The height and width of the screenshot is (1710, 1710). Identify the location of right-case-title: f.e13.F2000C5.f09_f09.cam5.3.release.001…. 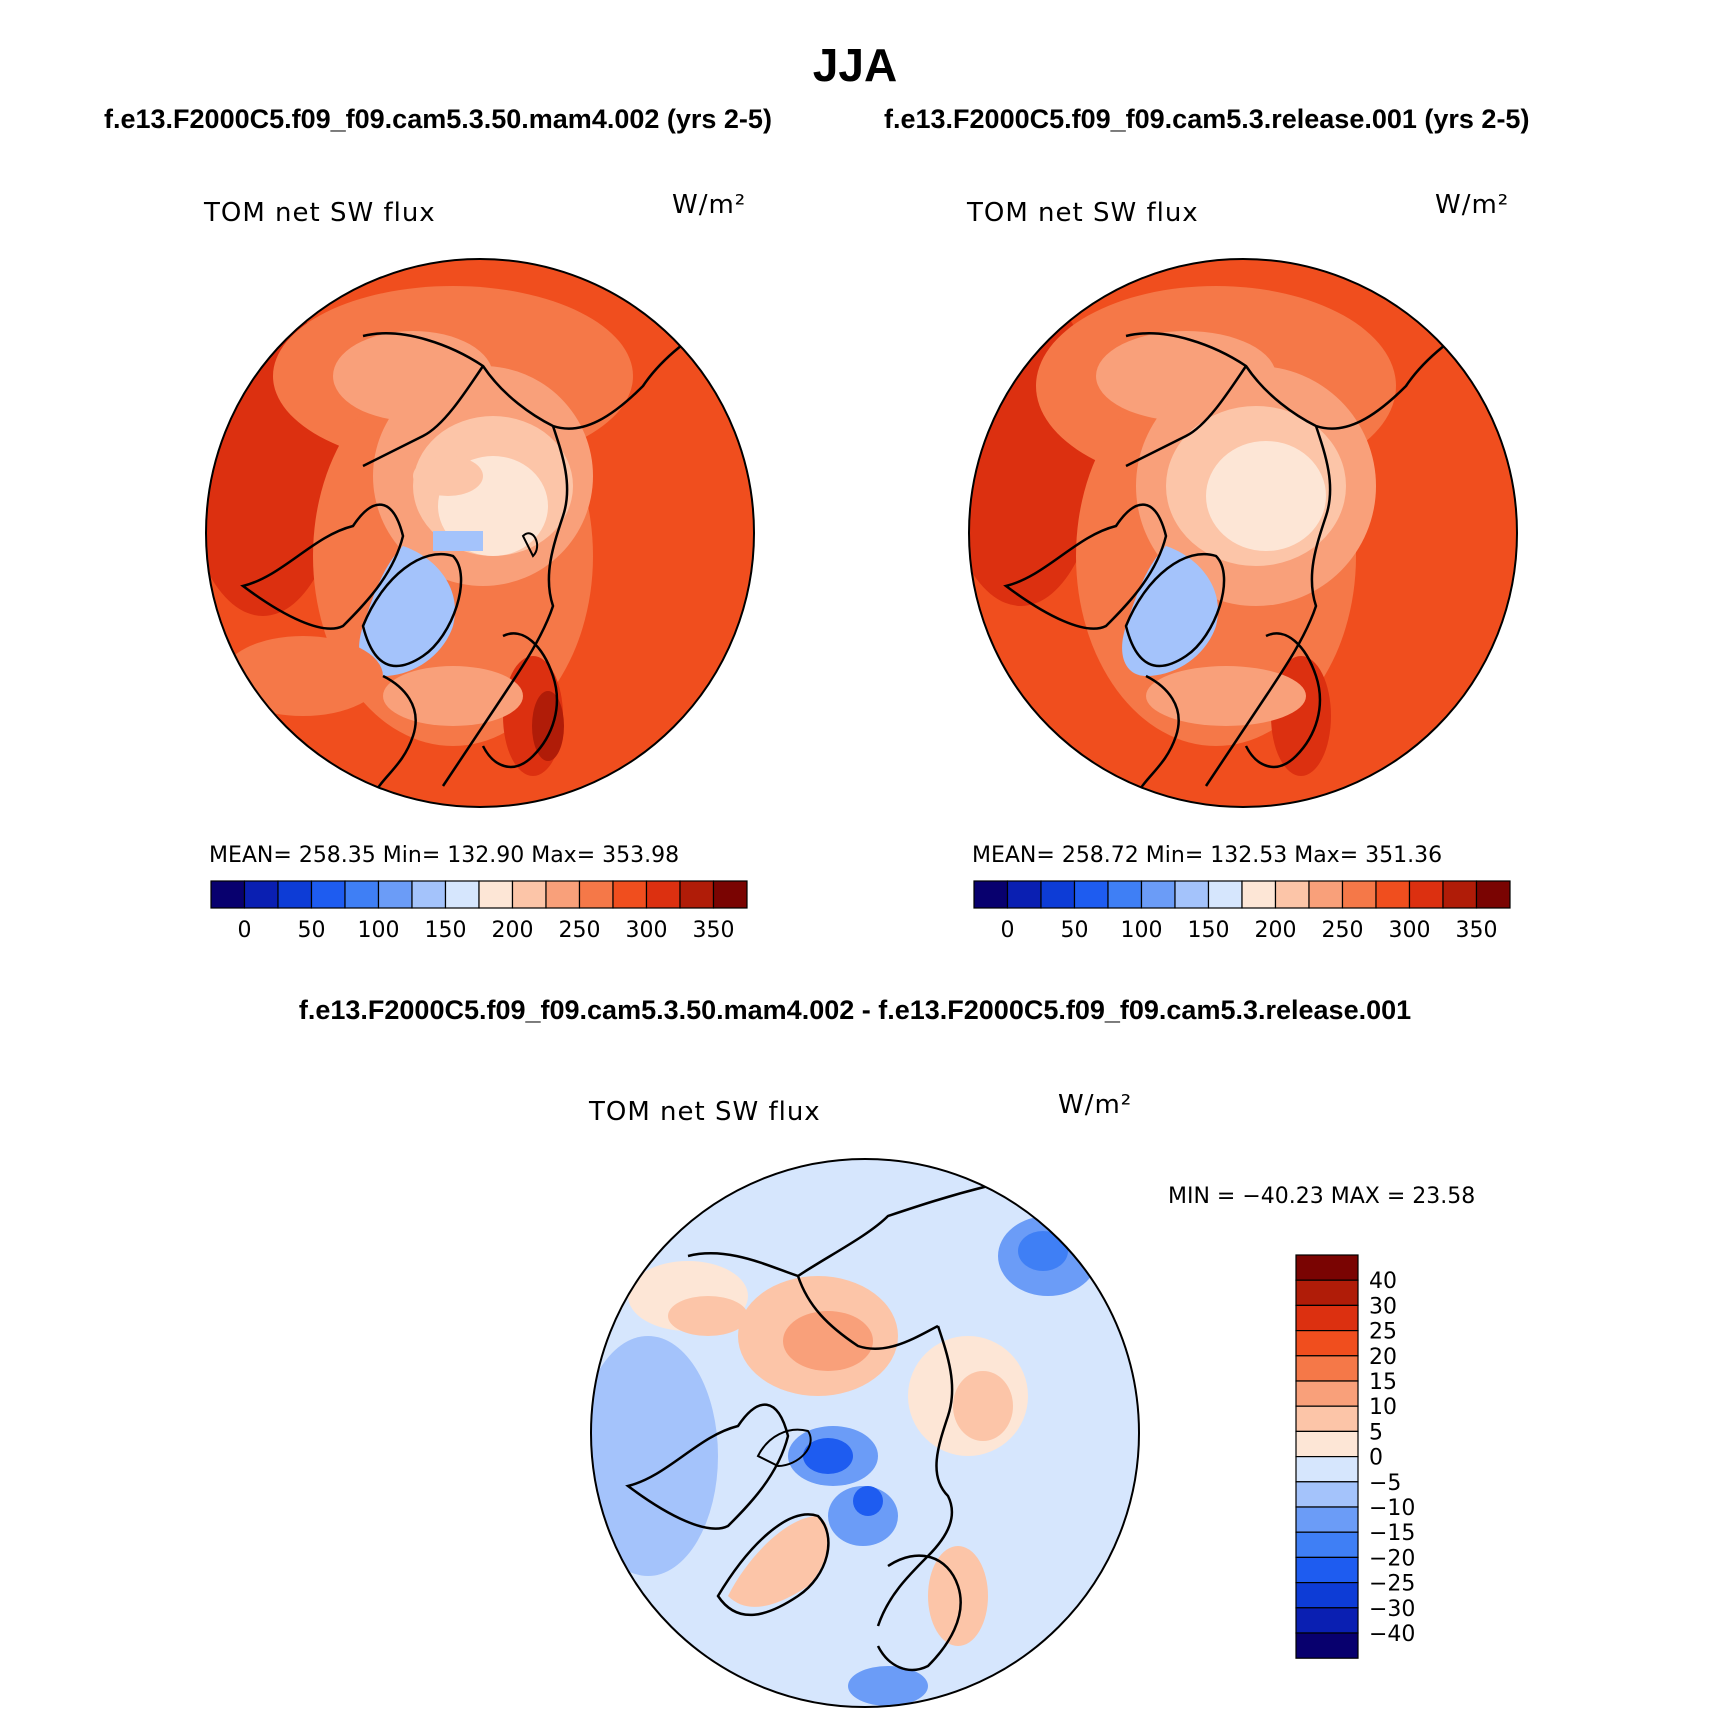
(1207, 119).